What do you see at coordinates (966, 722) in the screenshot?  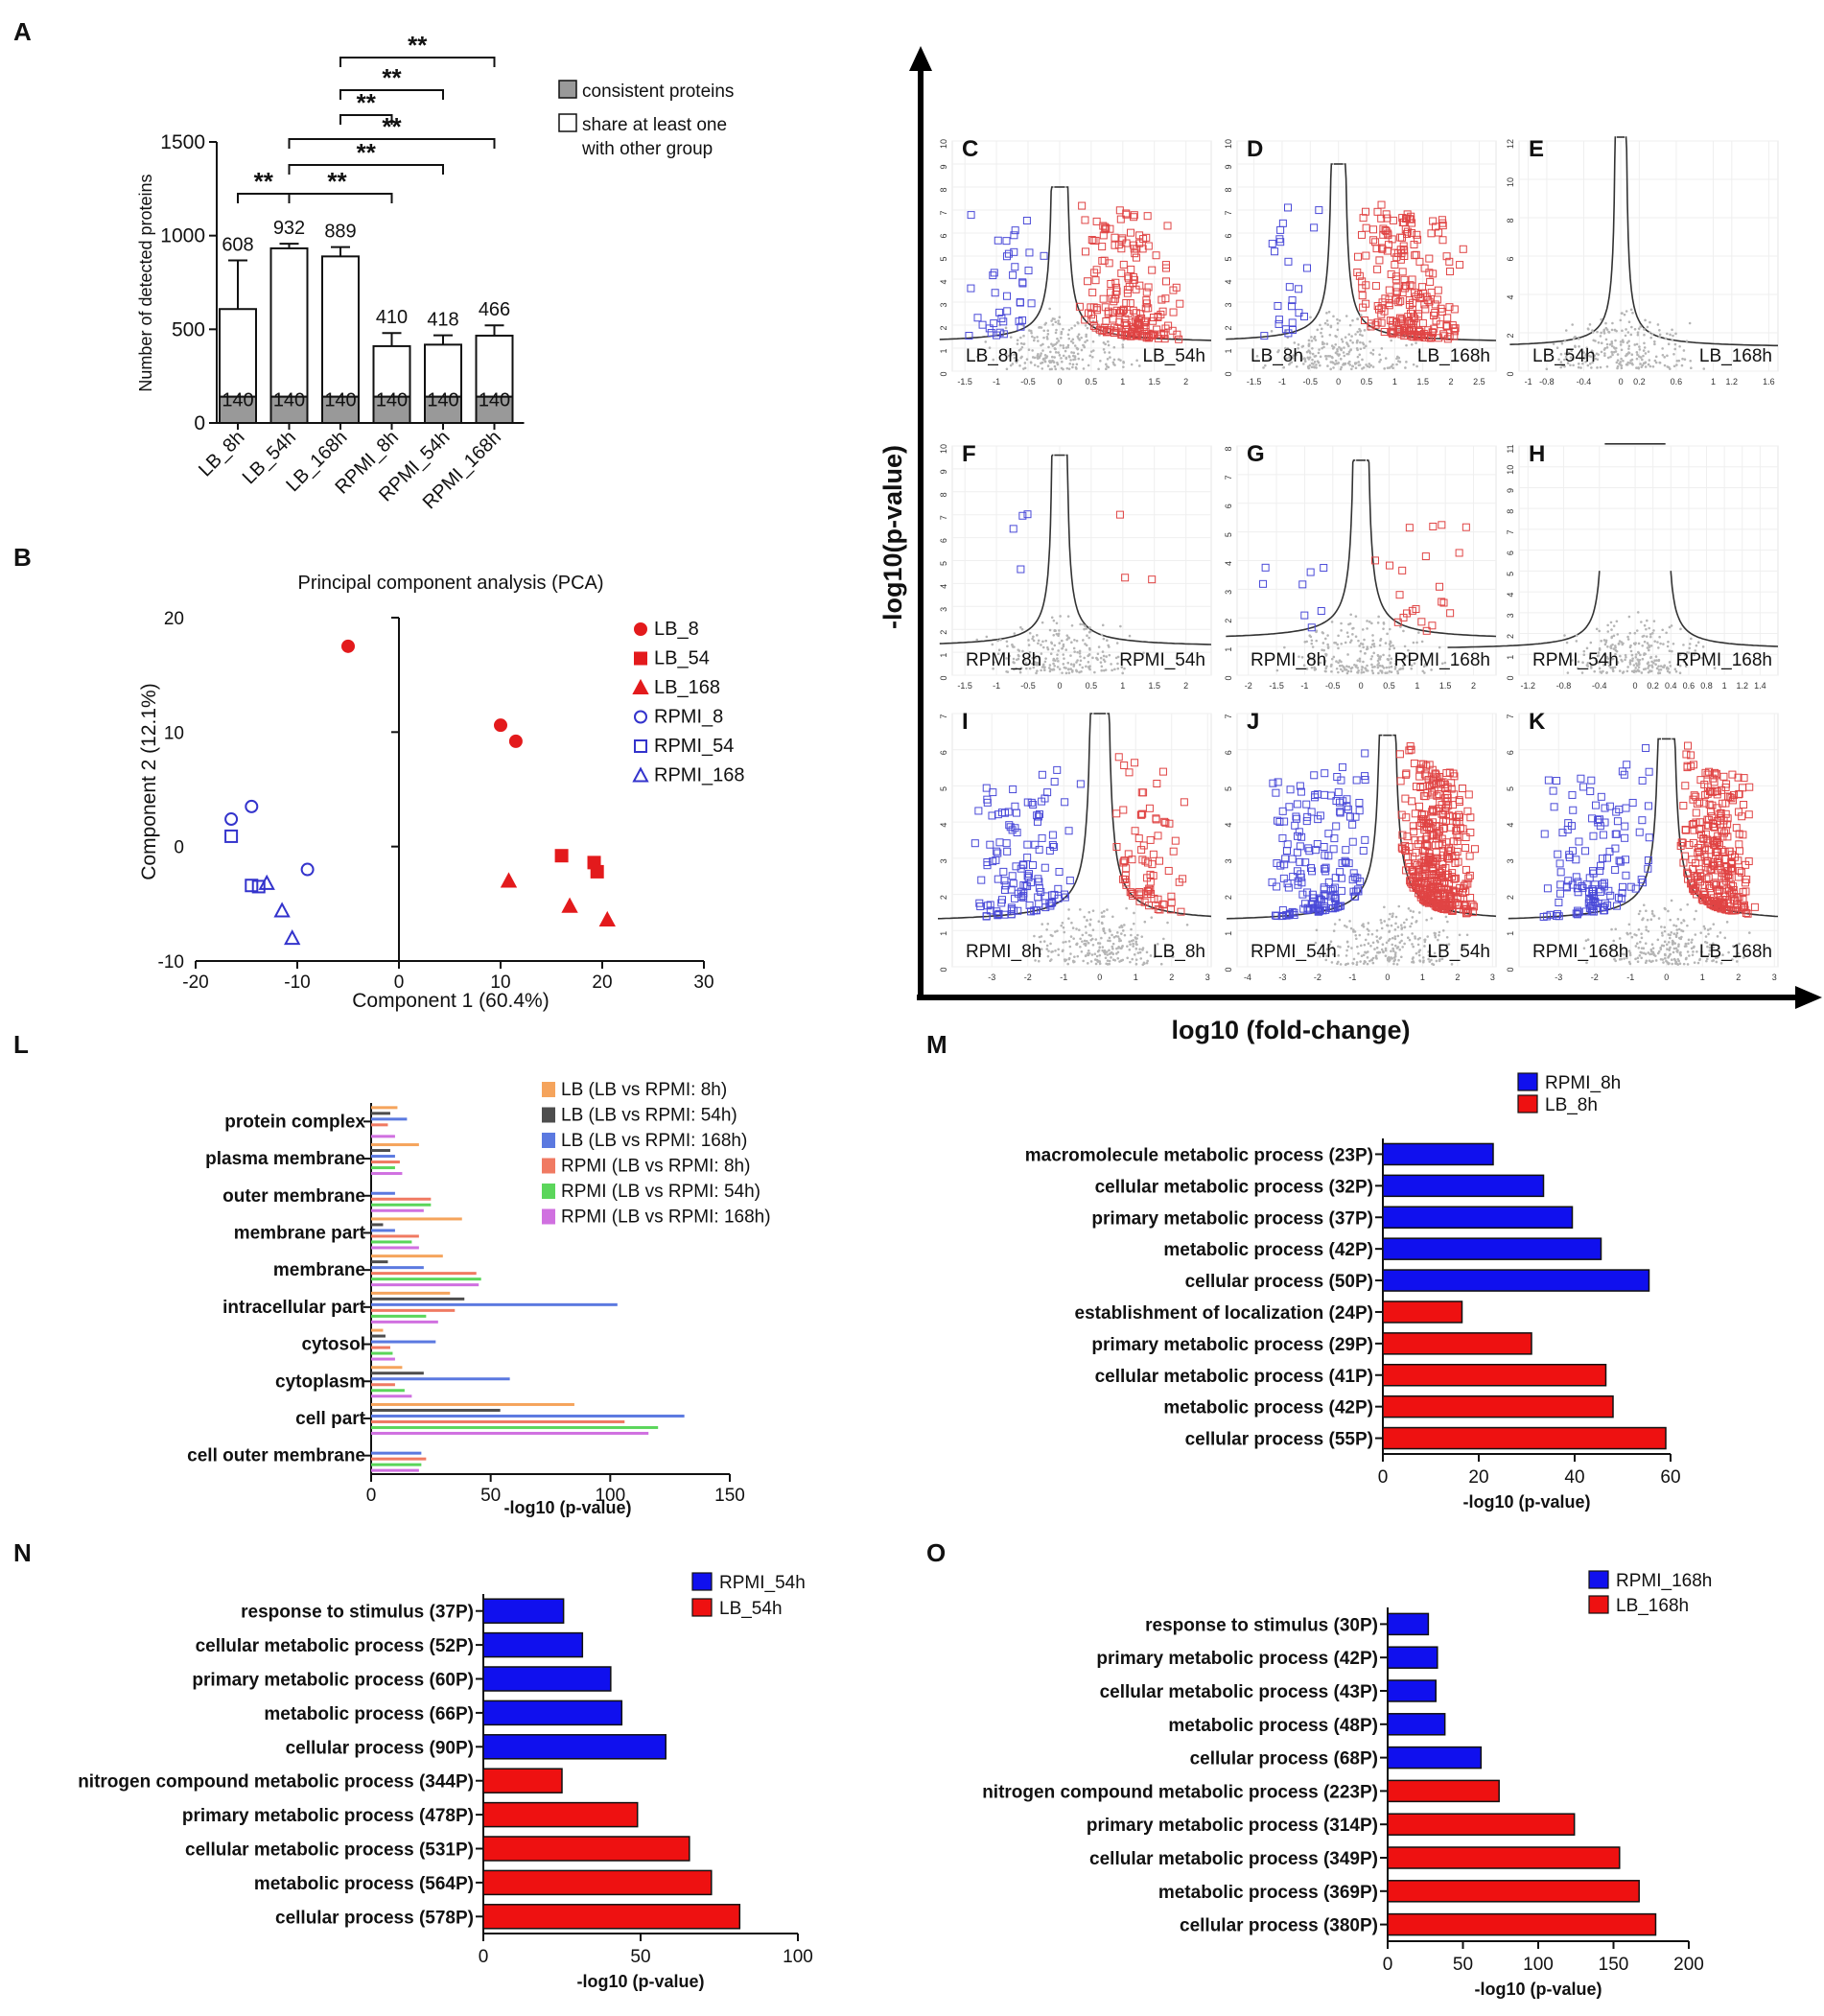 I see `panel-letter-i: I` at bounding box center [966, 722].